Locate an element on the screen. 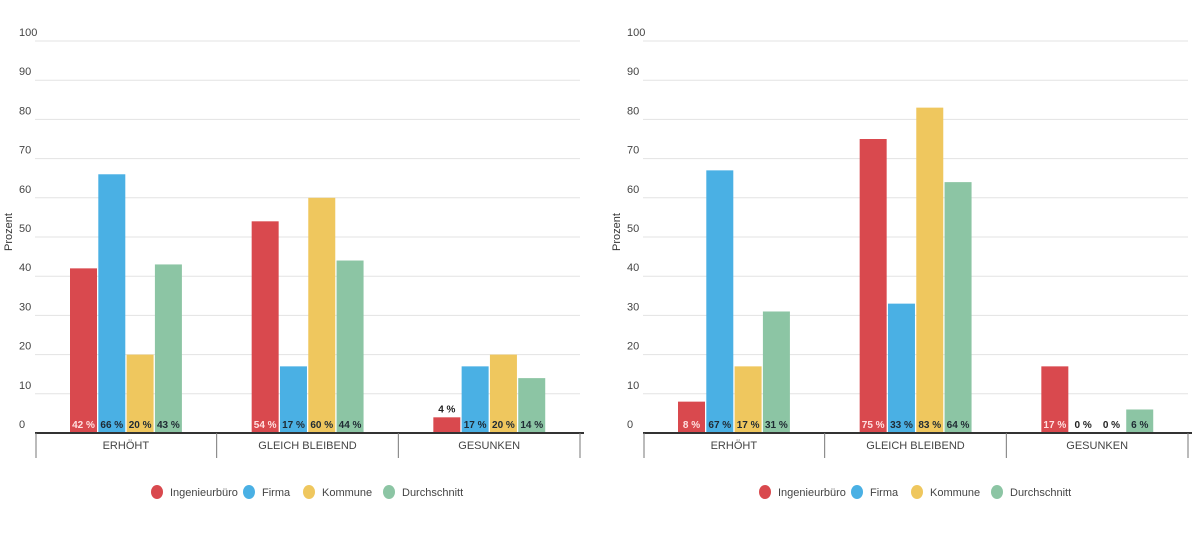 Image resolution: width=1200 pixels, height=533 pixels. data-label: 6 % is located at coordinates (1139, 425).